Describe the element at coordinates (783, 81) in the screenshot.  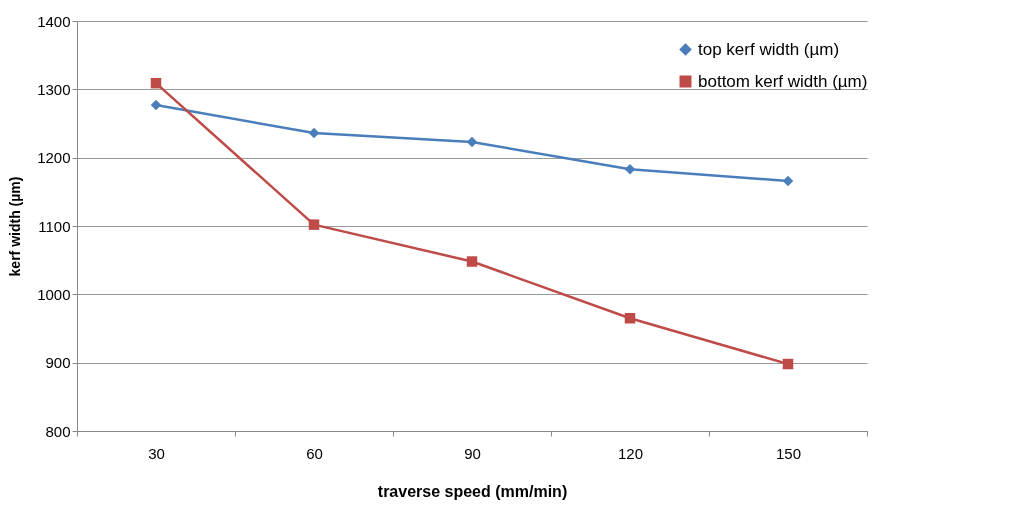
I see `legend-label: bottom kerf width (µm)` at that location.